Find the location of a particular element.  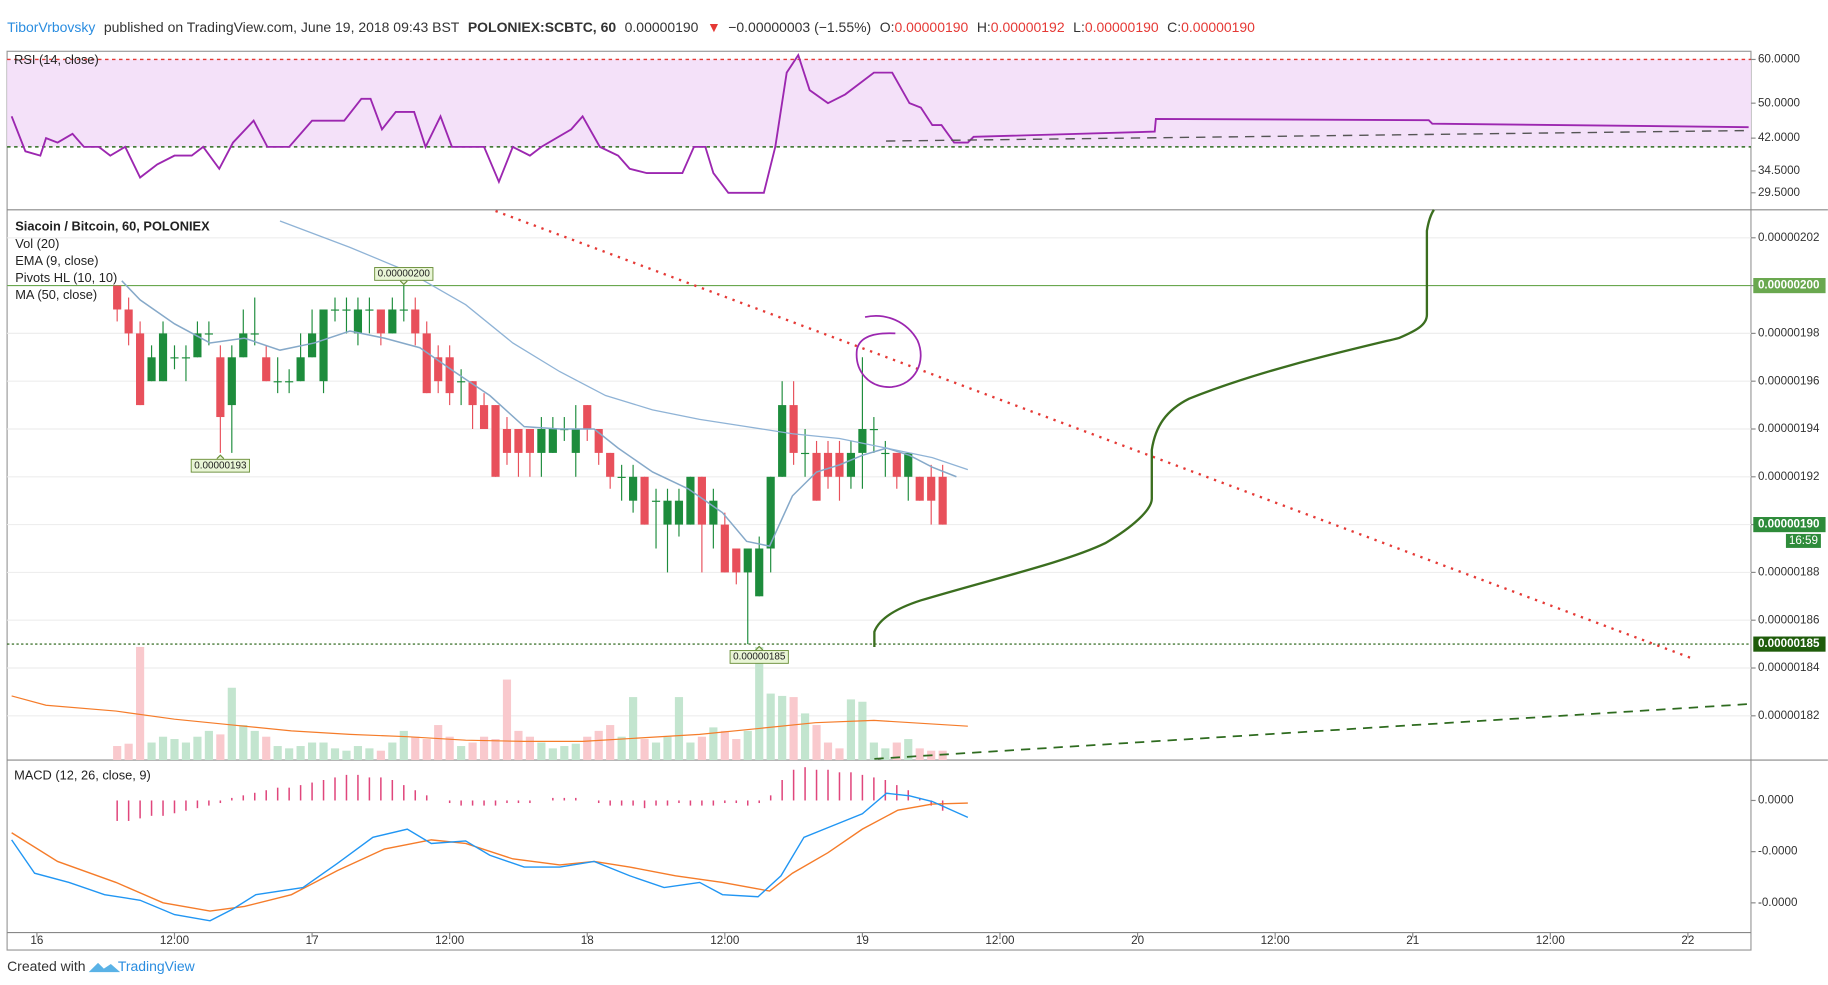

y-tick-label: 0.00000188 is located at coordinates (1789, 571).